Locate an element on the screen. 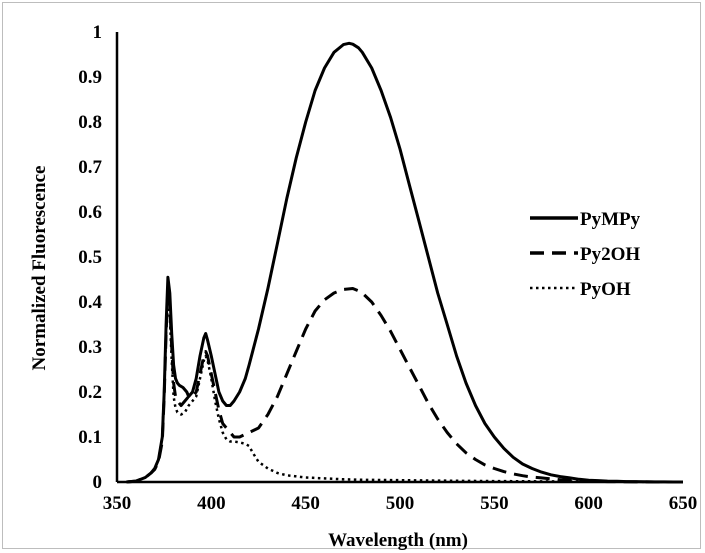 The height and width of the screenshot is (553, 705). x-tick-label: 400 is located at coordinates (211, 503).